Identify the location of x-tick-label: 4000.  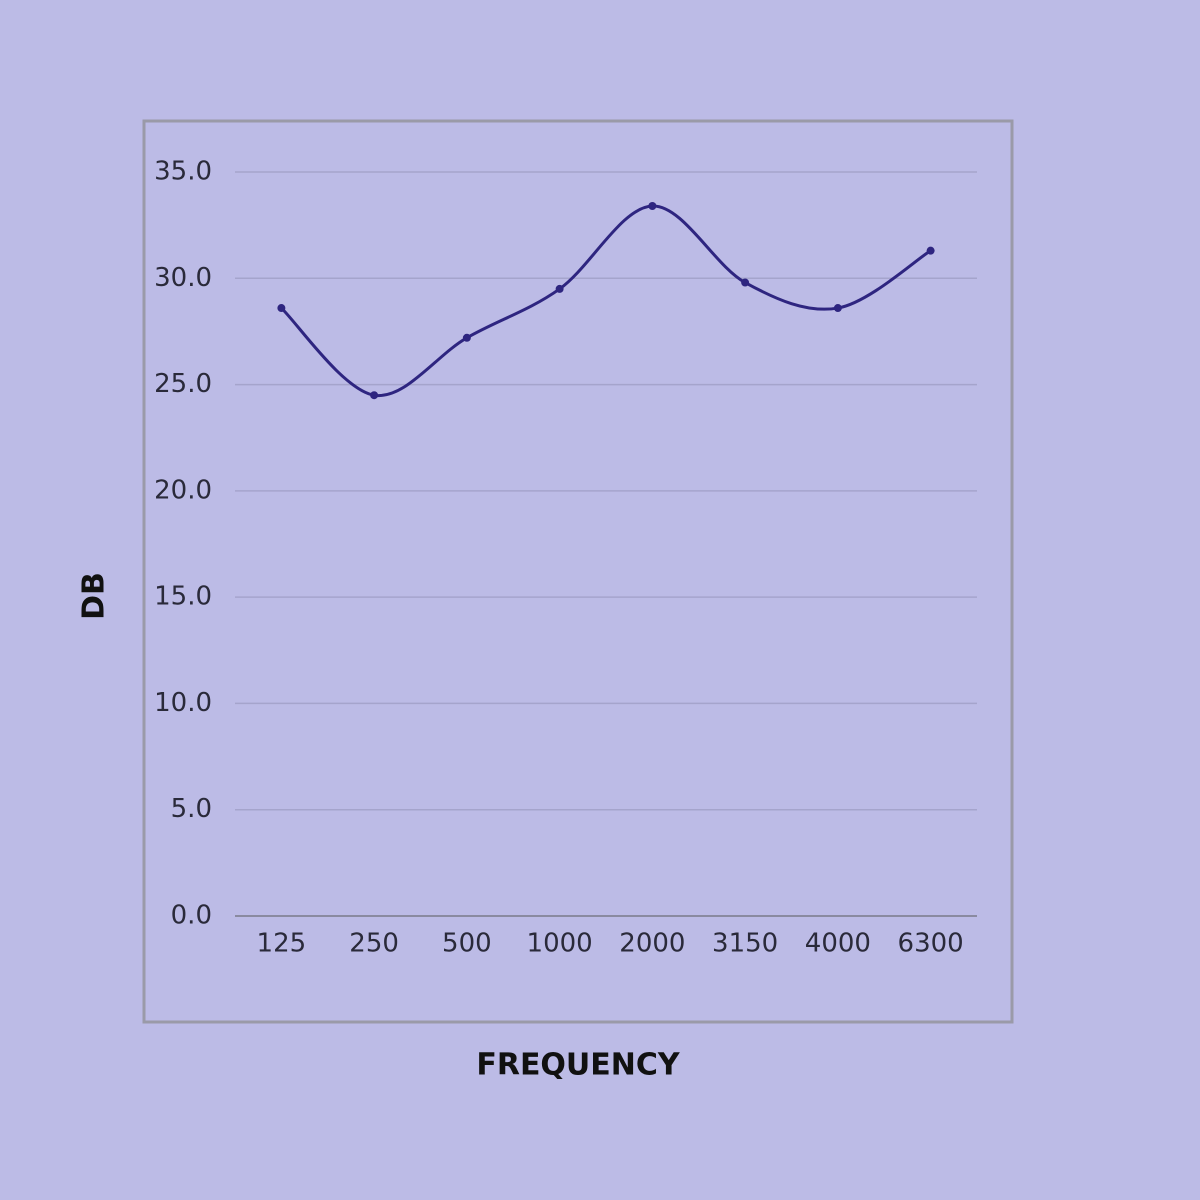
(838, 944).